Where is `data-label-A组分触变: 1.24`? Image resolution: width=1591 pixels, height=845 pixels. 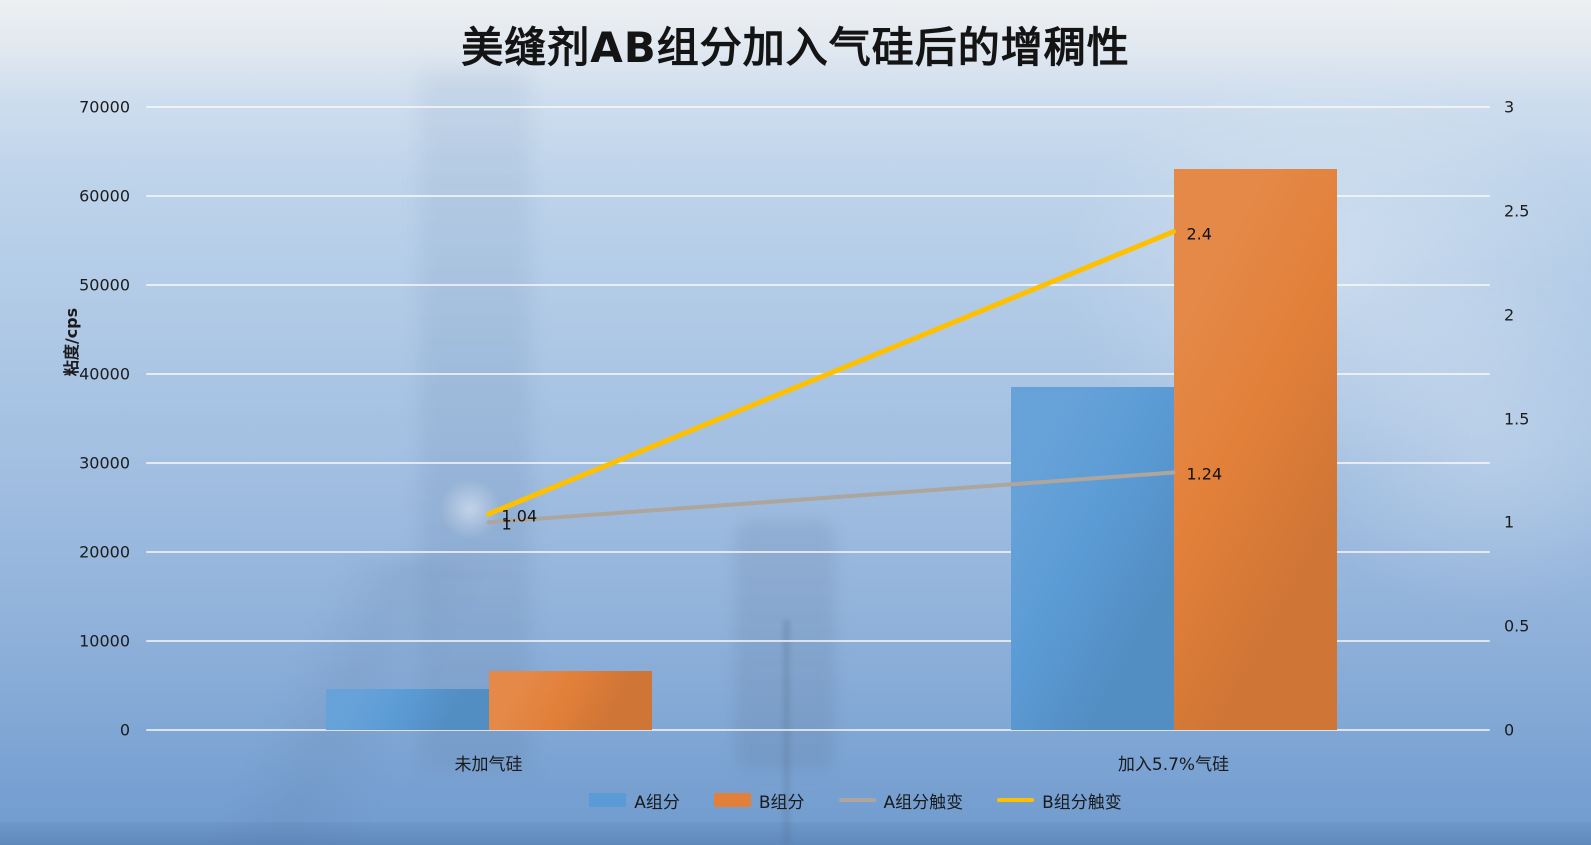
data-label-A组分触变: 1.24 is located at coordinates (1204, 474).